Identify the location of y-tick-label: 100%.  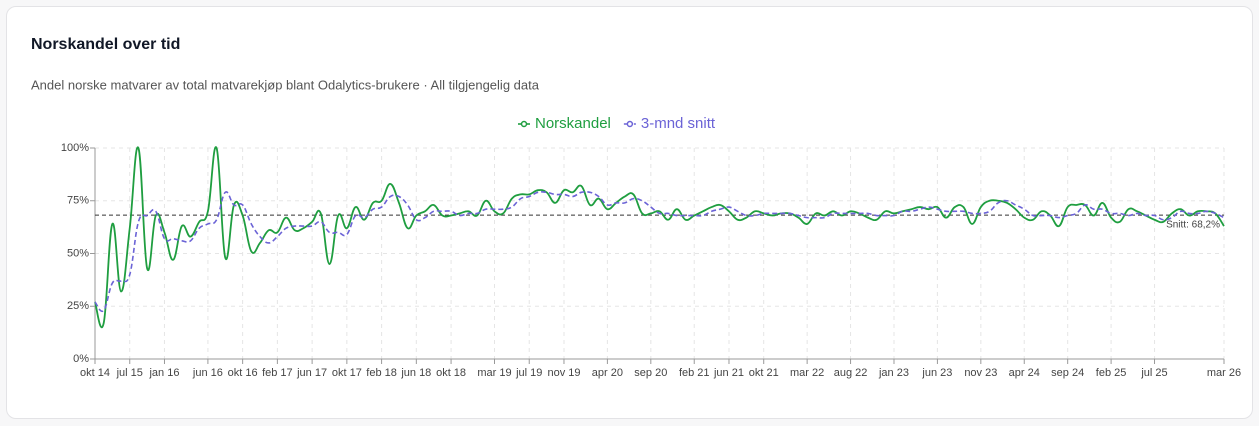
(75, 148).